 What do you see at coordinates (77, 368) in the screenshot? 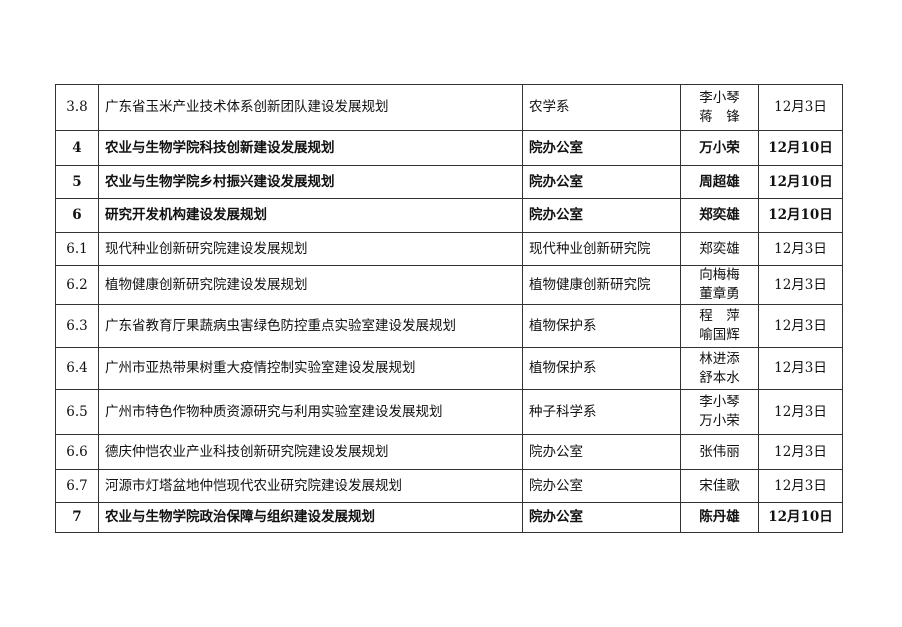
I see `item-number: 6.4` at bounding box center [77, 368].